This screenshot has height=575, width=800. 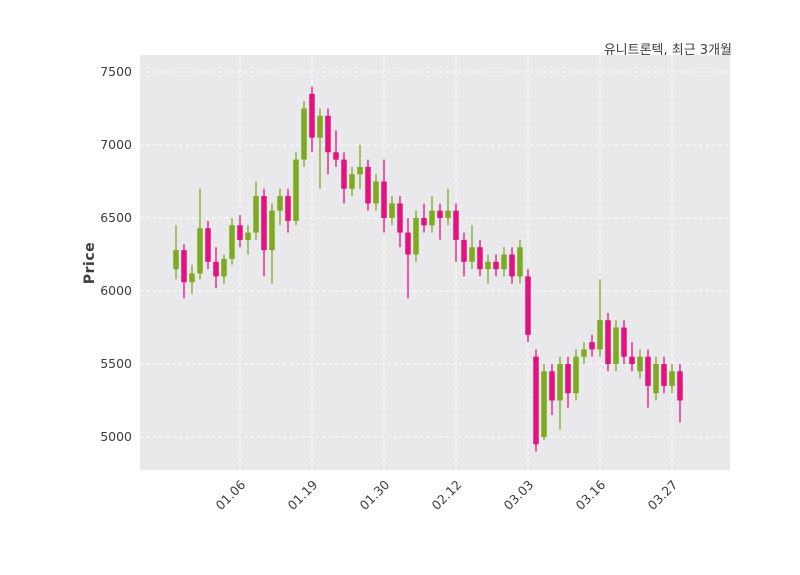 What do you see at coordinates (116, 217) in the screenshot?
I see `y-tick-label: 6500` at bounding box center [116, 217].